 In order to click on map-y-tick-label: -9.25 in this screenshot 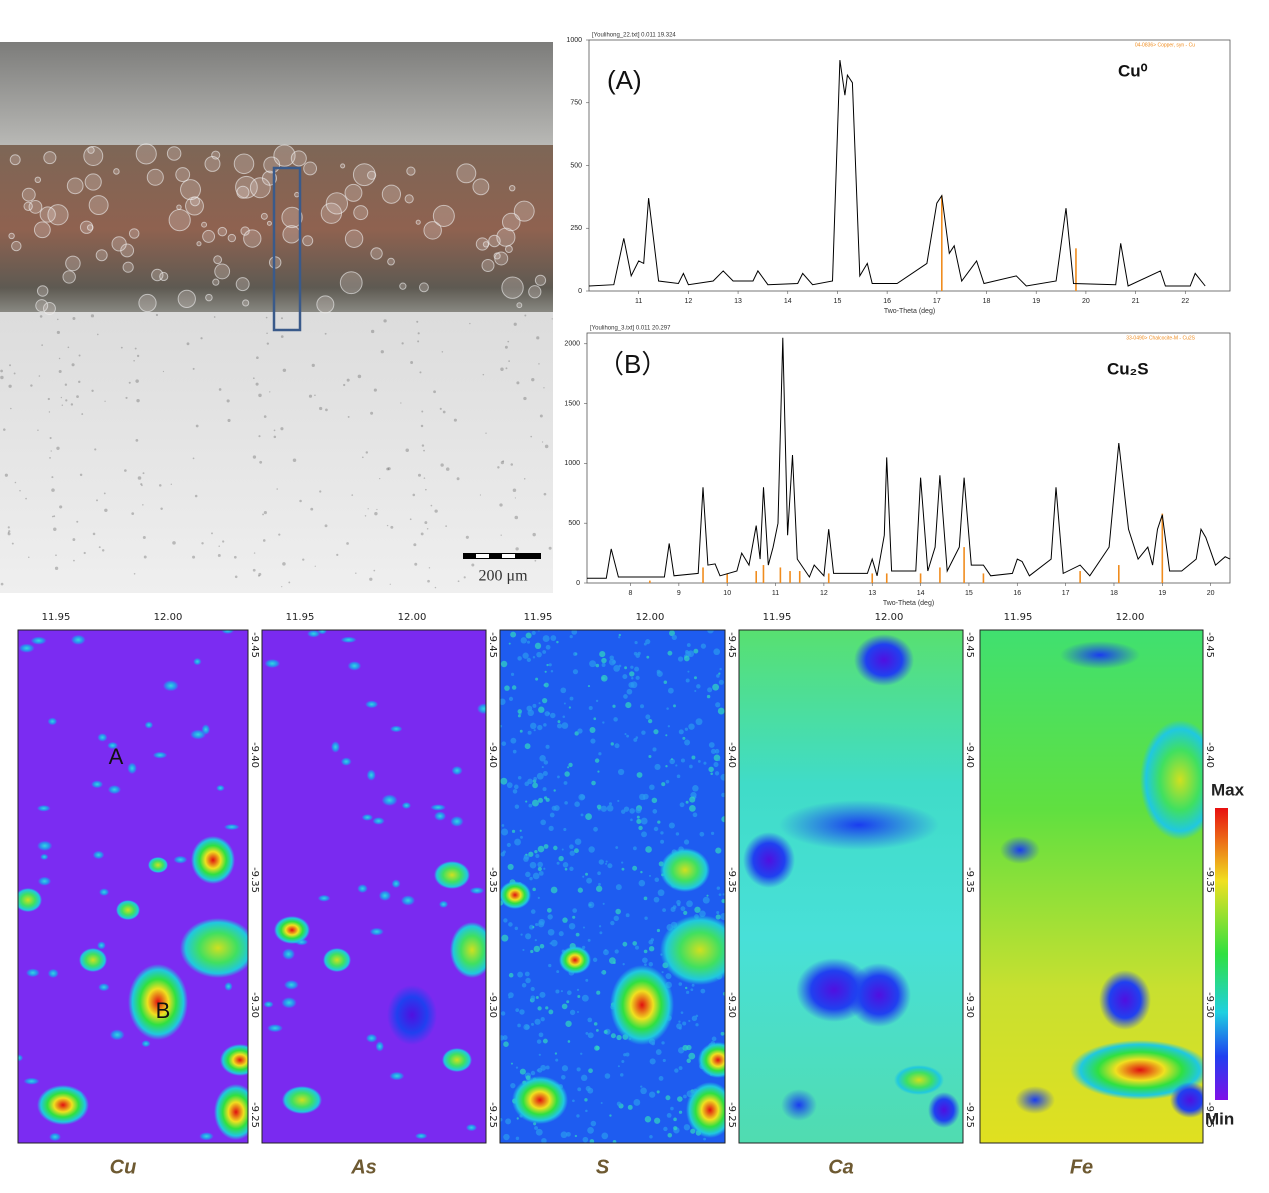, I will do `click(254, 1115)`.